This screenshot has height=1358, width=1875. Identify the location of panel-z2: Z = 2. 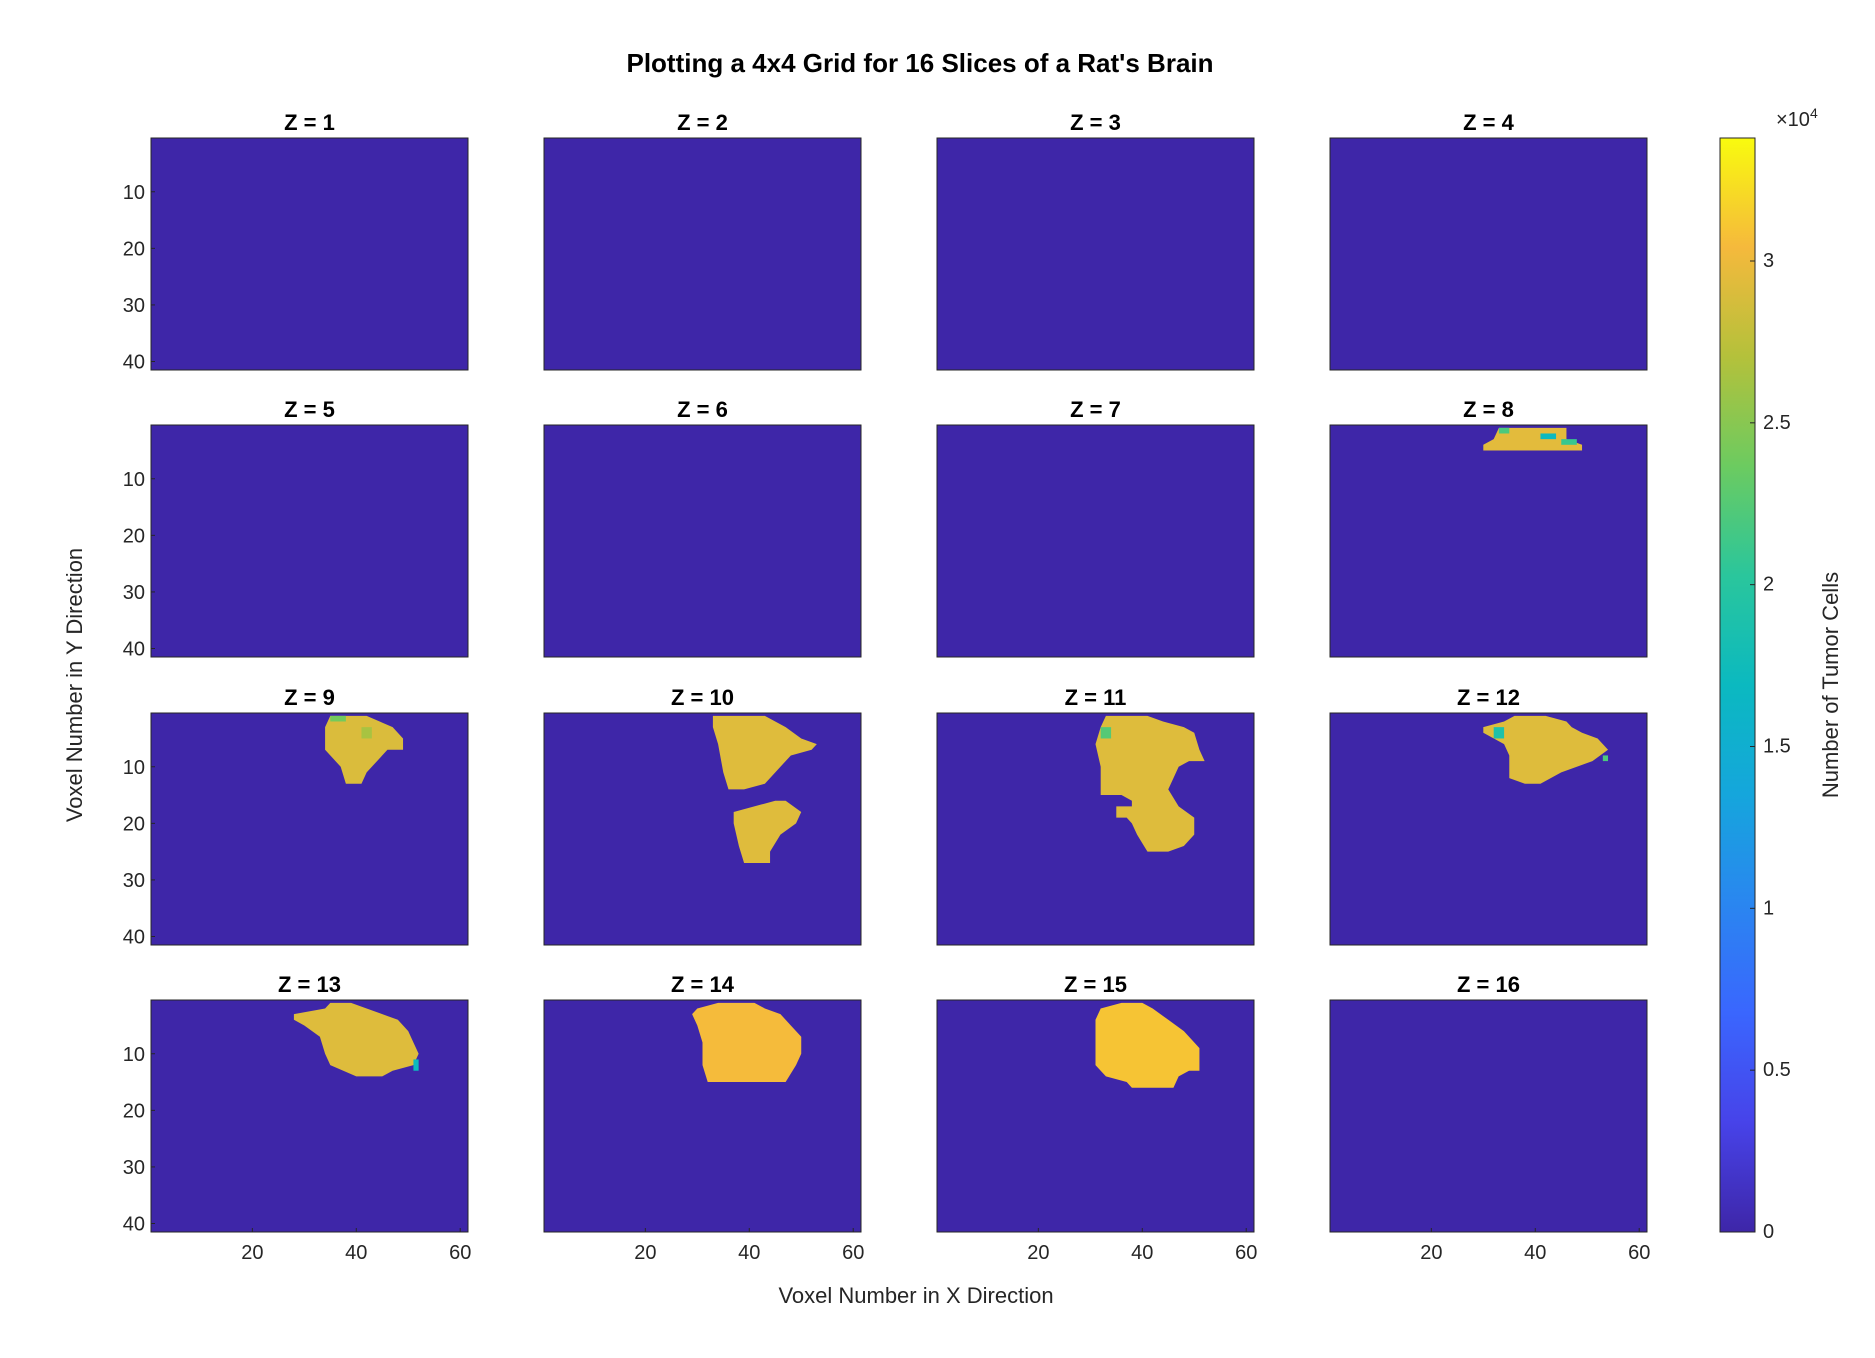
(702, 240).